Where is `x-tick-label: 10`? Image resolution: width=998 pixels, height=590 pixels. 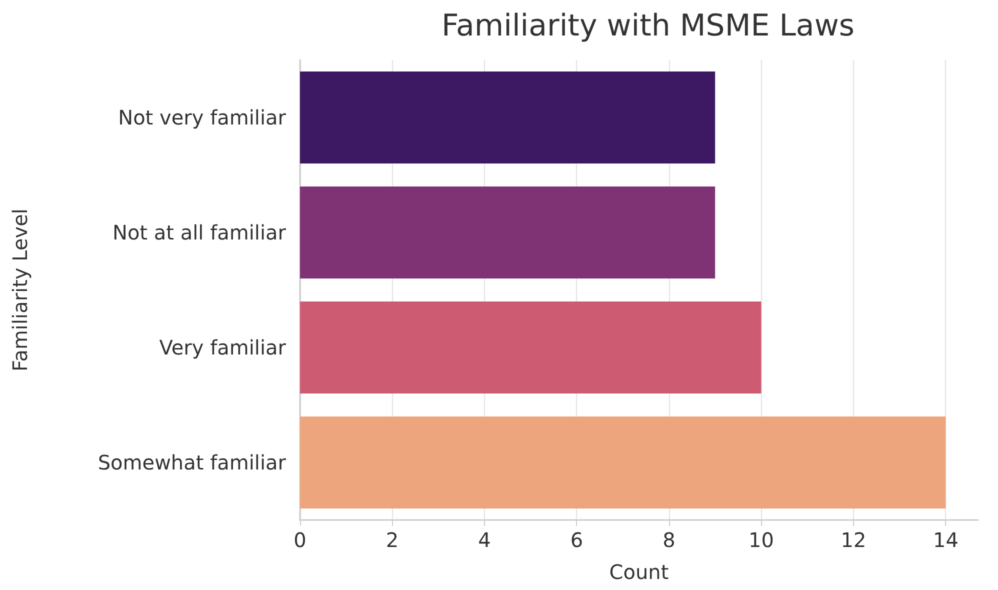 x-tick-label: 10 is located at coordinates (761, 540).